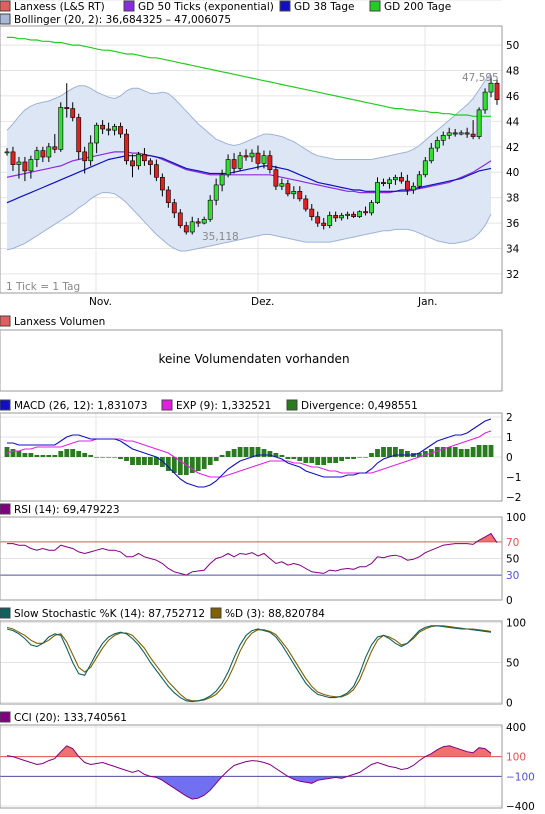  What do you see at coordinates (417, 7) in the screenshot?
I see `legend-gd200: GD 200 Tage` at bounding box center [417, 7].